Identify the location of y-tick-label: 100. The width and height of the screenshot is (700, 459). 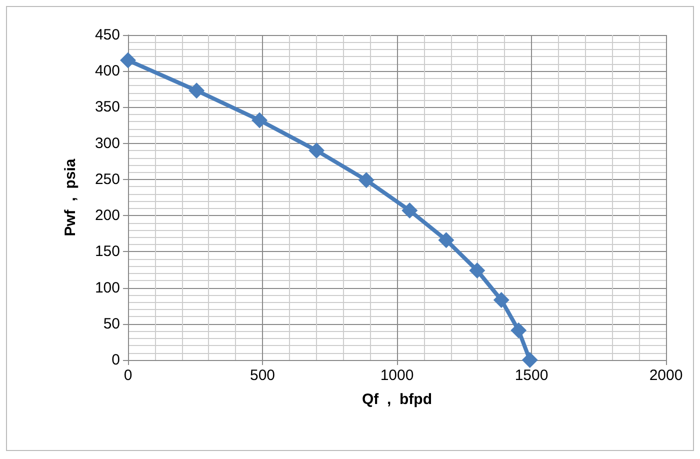
(107, 287).